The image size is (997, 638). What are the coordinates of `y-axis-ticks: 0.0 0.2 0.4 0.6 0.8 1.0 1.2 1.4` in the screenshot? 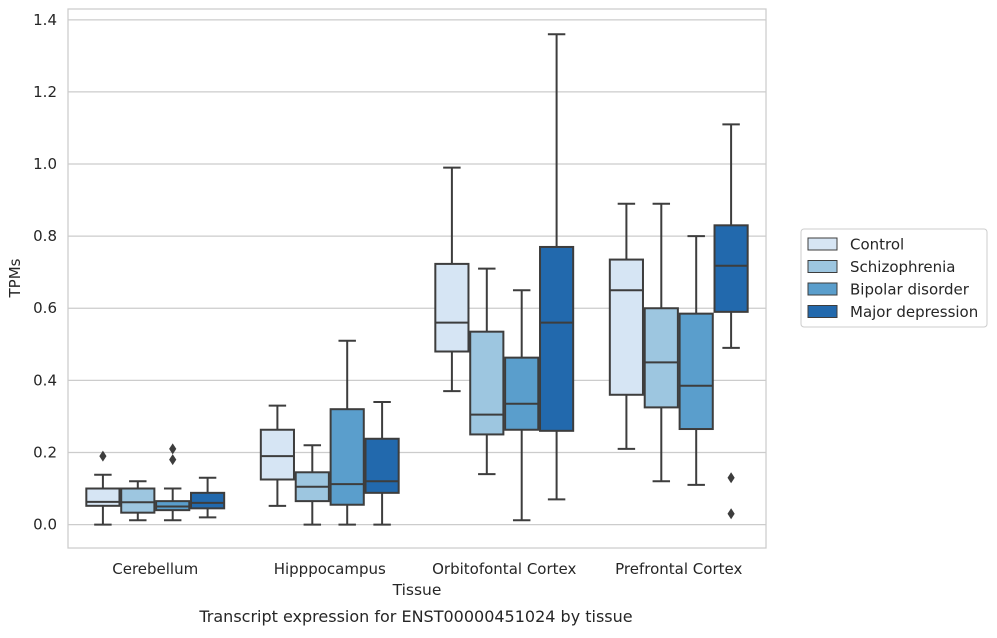 It's located at (45, 272).